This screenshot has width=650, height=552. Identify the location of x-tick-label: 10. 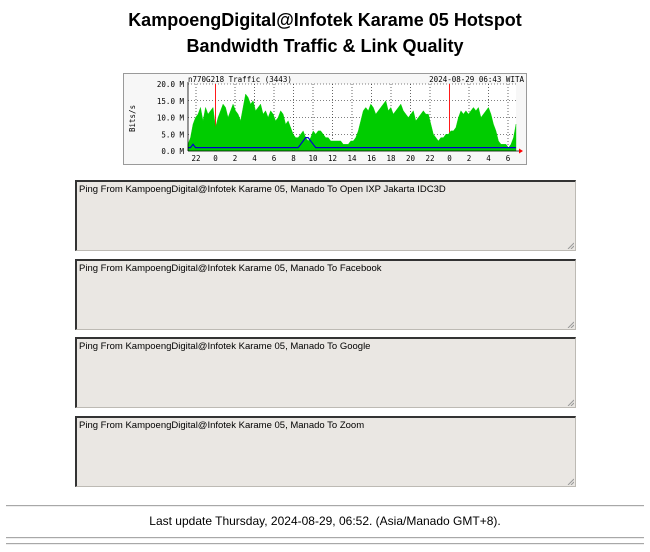
(313, 158).